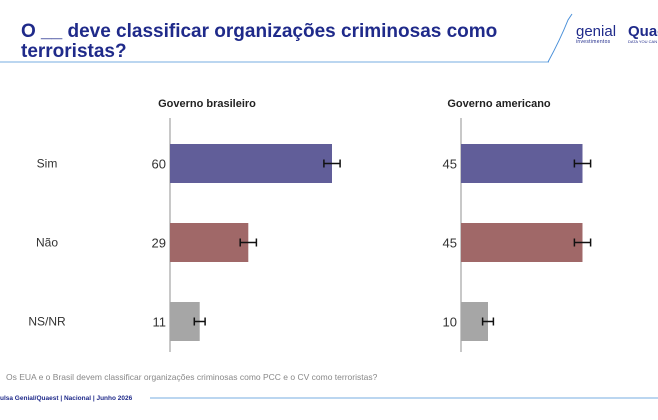 The width and height of the screenshot is (658, 420). What do you see at coordinates (209, 242) in the screenshot?
I see `bar-brasil-nao` at bounding box center [209, 242].